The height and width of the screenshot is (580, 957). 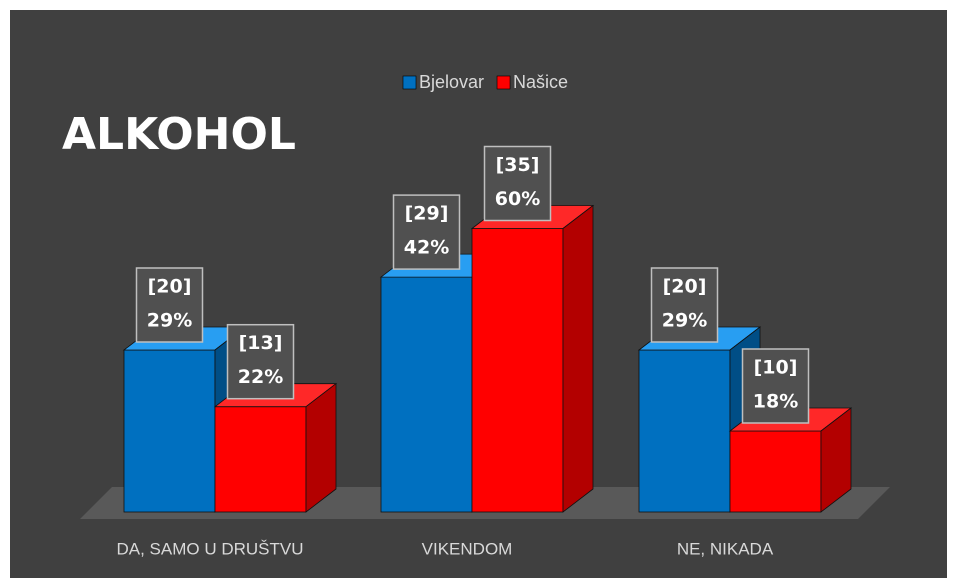 I want to click on x-tick-label: NE, NIKADA, so click(x=725, y=548).